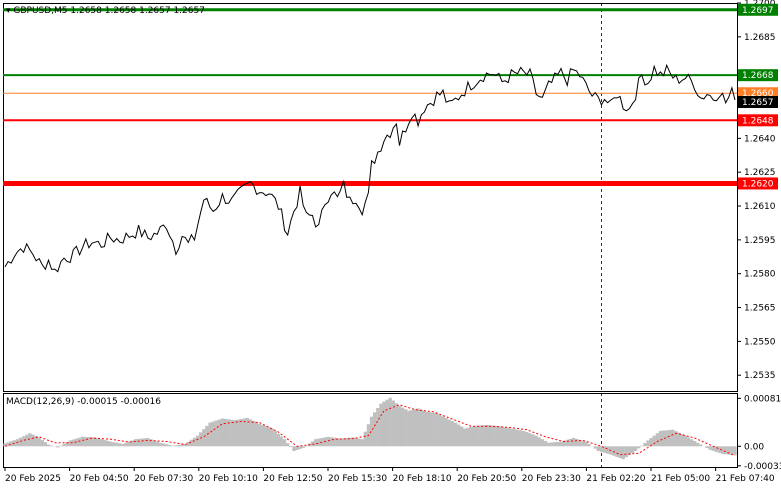 This screenshot has height=489, width=781. I want to click on y-tick-label: 1.2625, so click(760, 173).